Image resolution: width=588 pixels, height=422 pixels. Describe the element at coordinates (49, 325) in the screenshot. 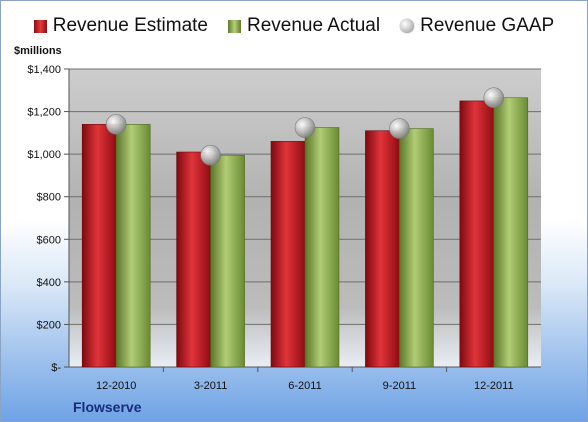

I see `y-tick-label: $200` at that location.